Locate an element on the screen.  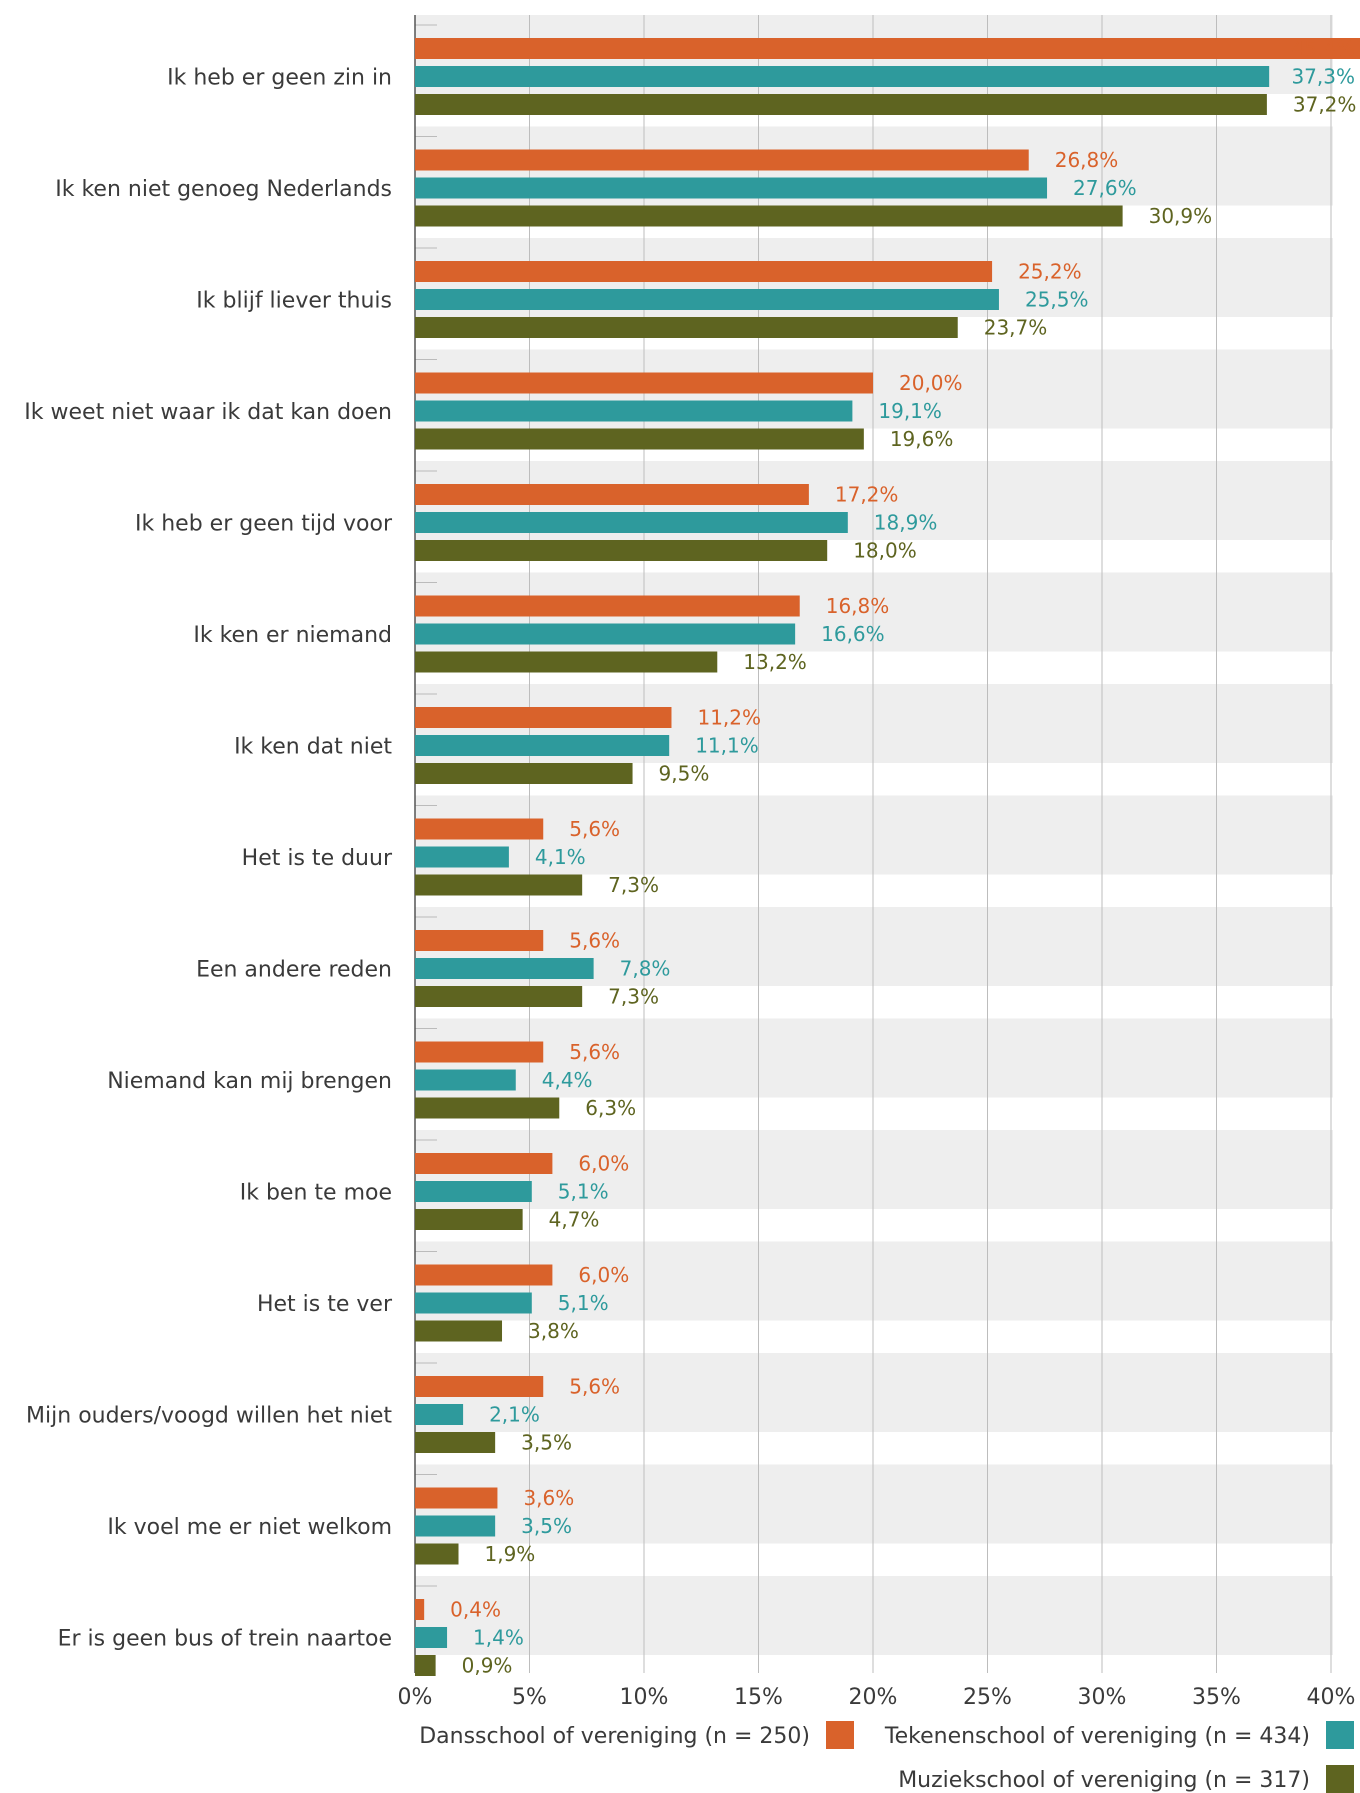
data-label: 0,4% is located at coordinates (475, 1610).